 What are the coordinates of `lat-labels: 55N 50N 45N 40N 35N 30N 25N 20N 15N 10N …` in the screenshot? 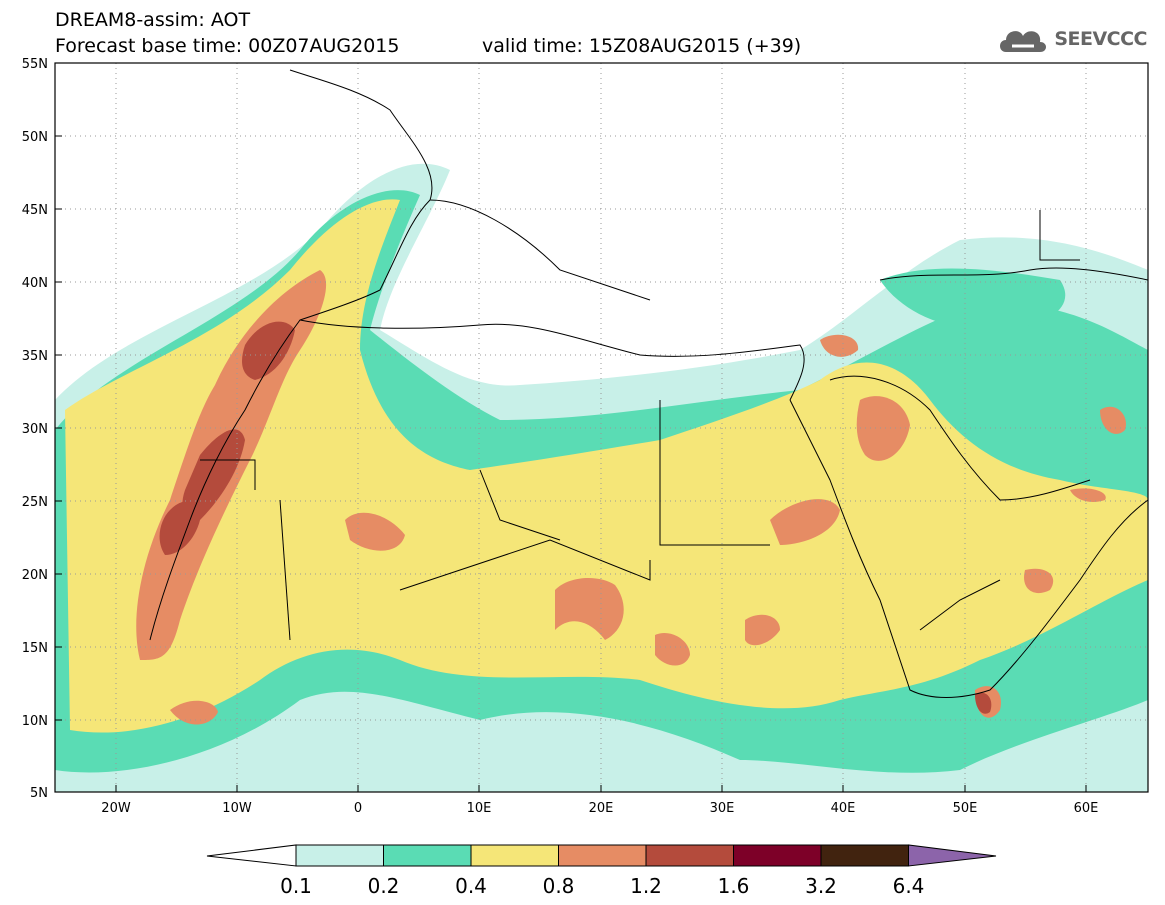 It's located at (35, 429).